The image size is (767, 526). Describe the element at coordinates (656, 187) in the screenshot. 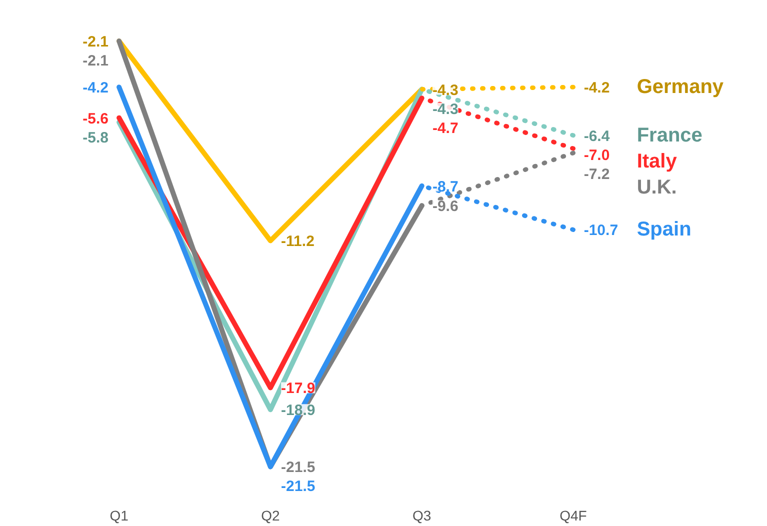

I see `text: U.K.` at that location.